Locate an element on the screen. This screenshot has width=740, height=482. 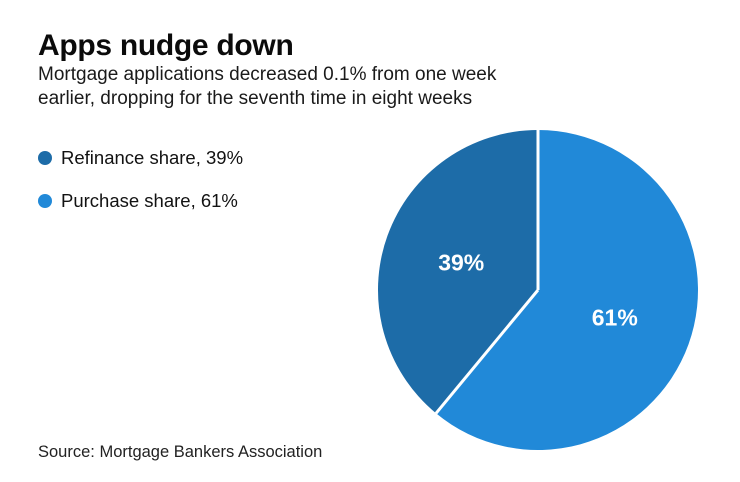
pie-slice-label: 39% is located at coordinates (461, 262).